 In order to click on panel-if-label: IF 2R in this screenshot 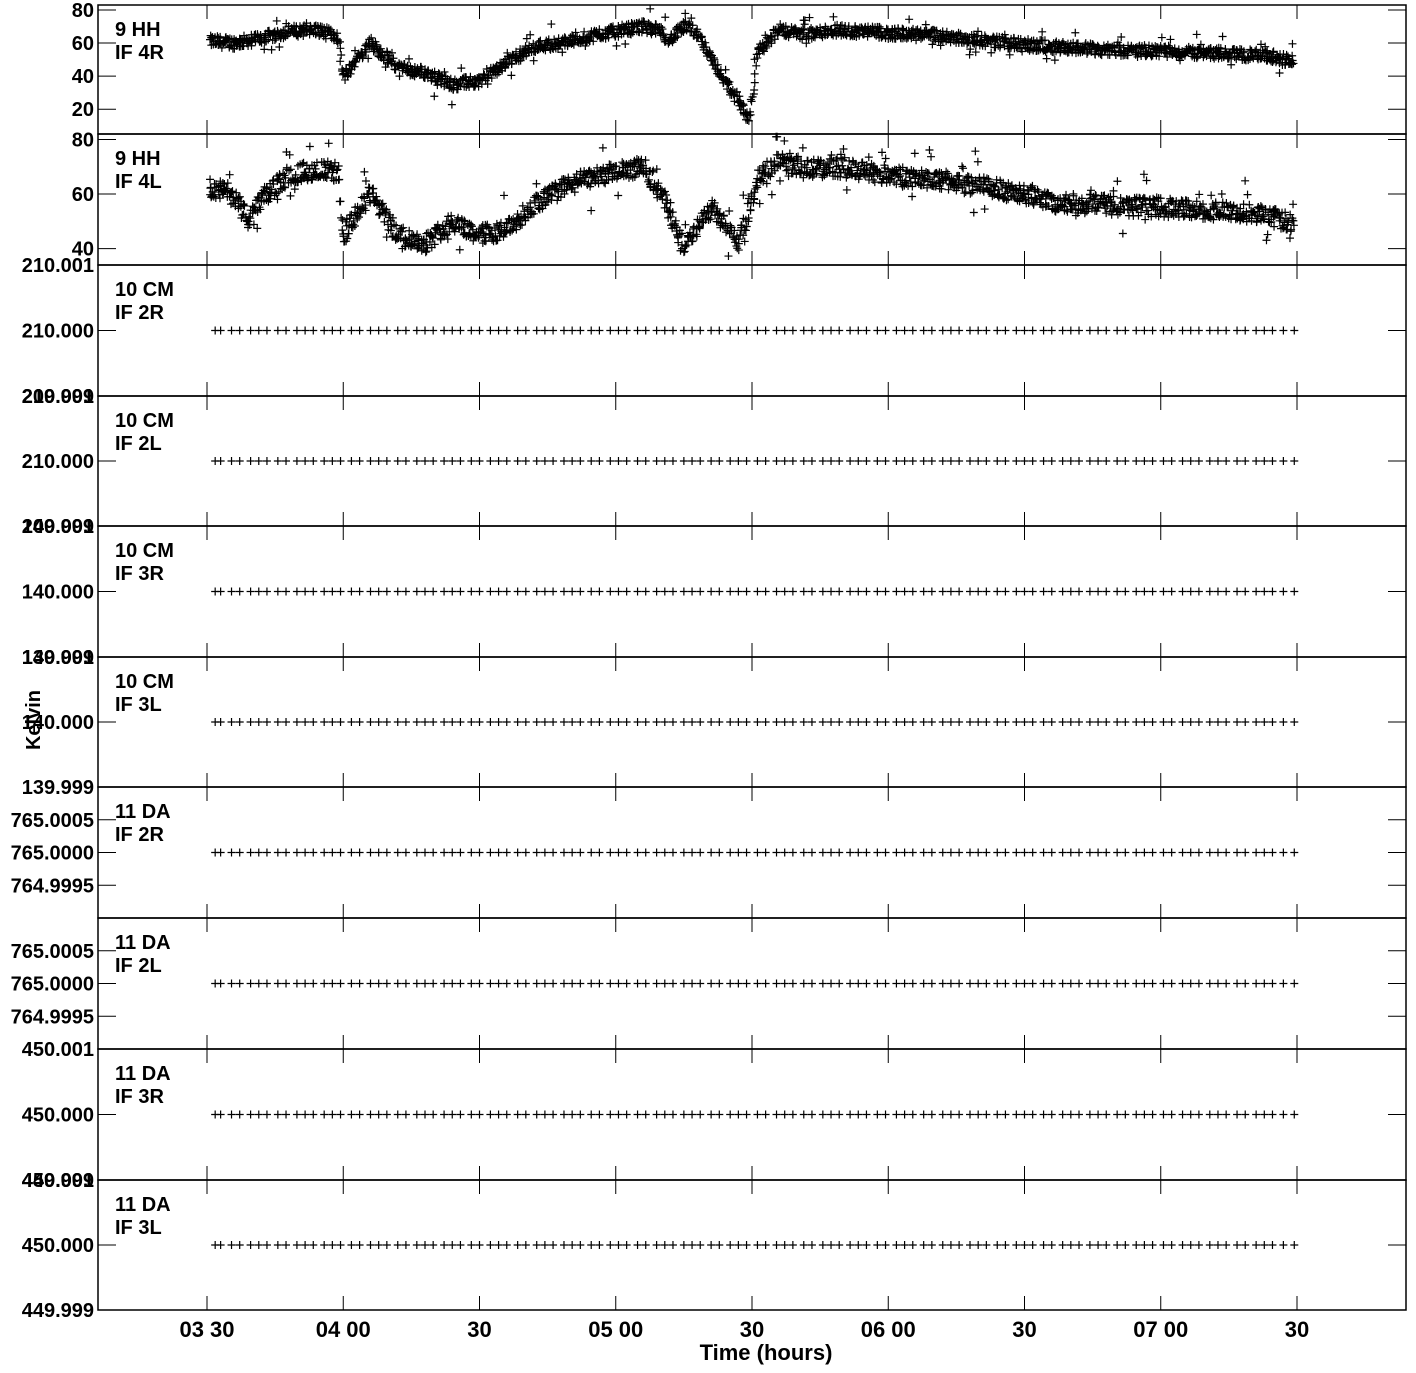, I will do `click(139, 313)`.